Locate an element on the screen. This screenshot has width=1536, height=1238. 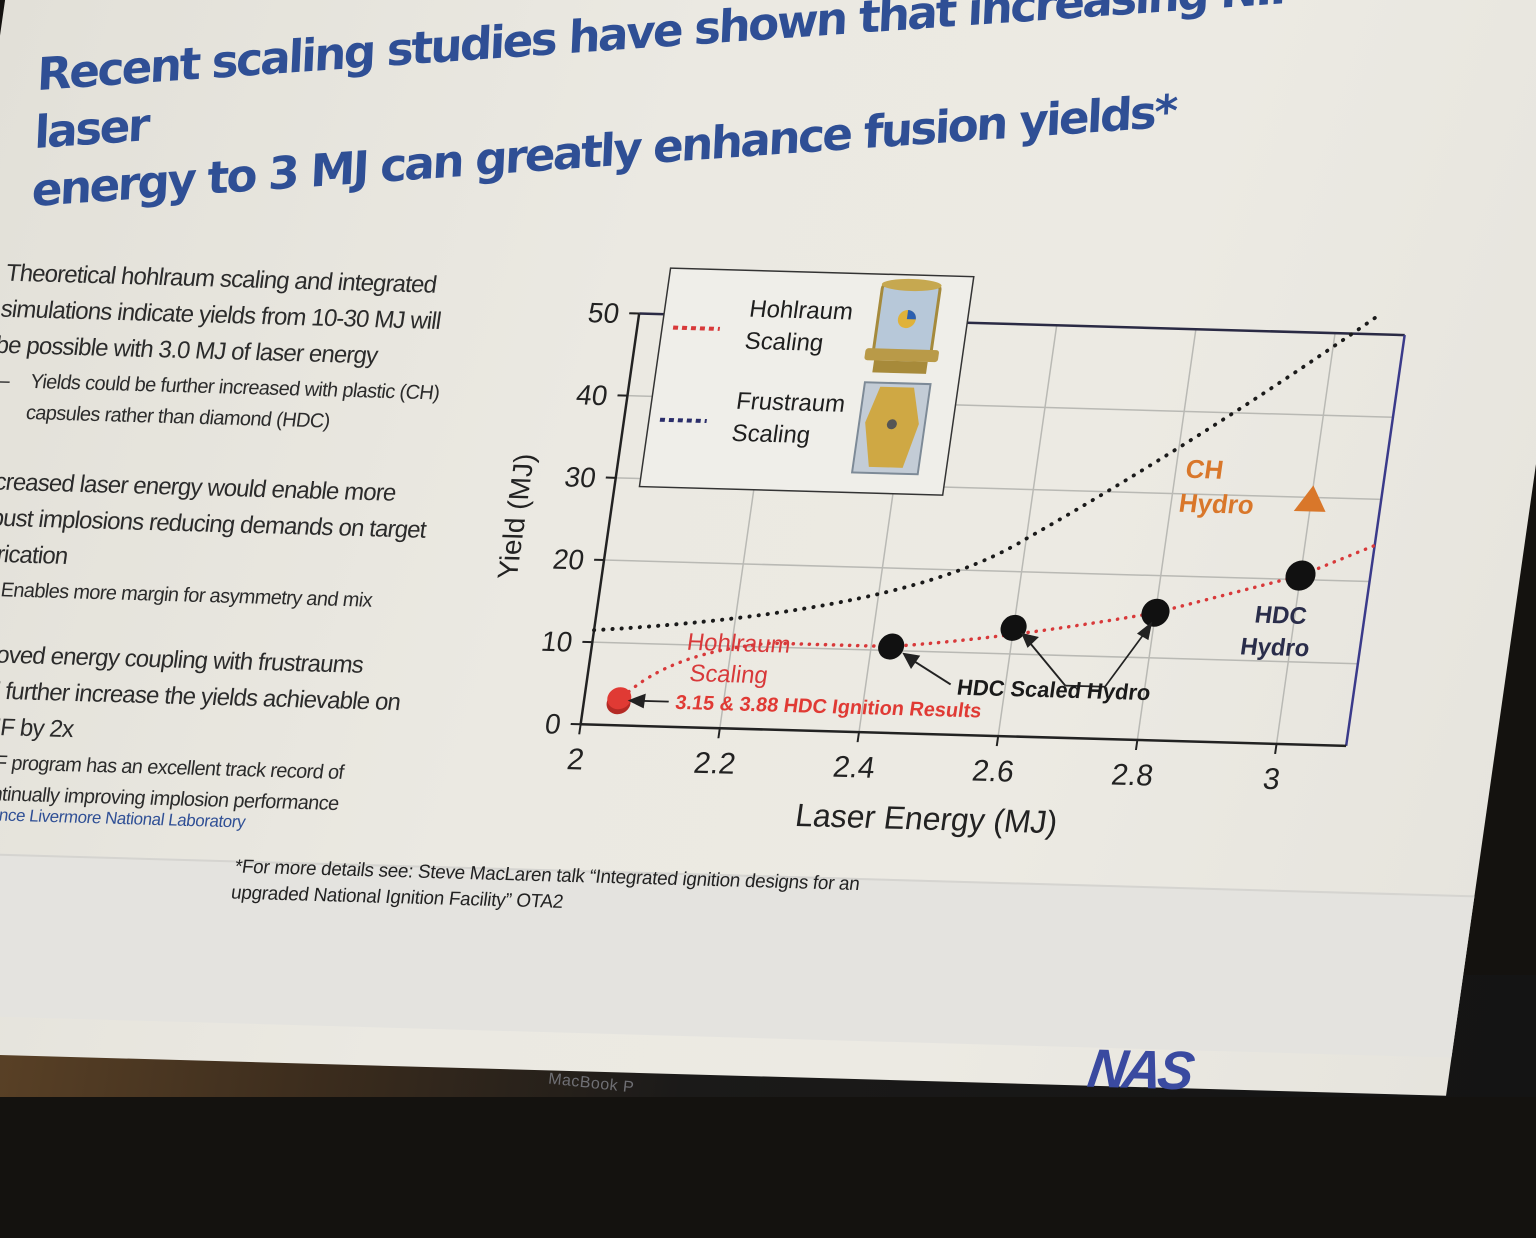
frustraum-target-icon is located at coordinates (891, 428).